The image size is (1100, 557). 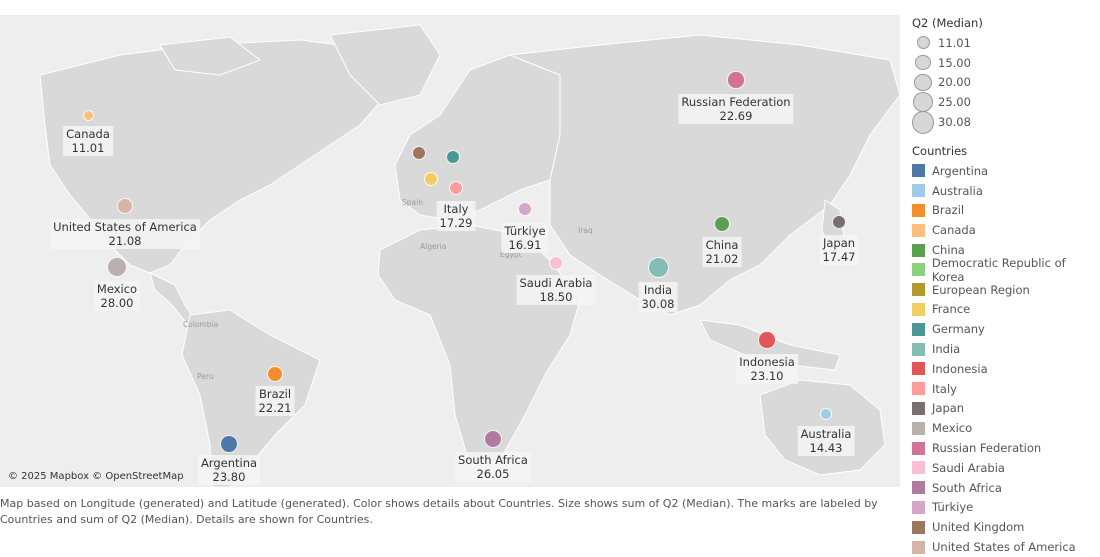 I want to click on marker-label-name: Japan, so click(x=839, y=243).